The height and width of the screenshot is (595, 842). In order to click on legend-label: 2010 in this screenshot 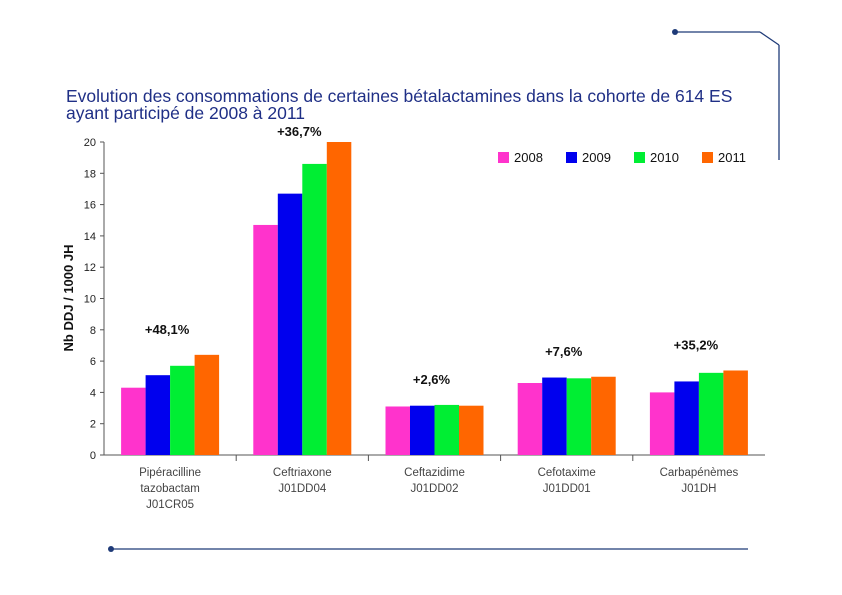, I will do `click(664, 157)`.